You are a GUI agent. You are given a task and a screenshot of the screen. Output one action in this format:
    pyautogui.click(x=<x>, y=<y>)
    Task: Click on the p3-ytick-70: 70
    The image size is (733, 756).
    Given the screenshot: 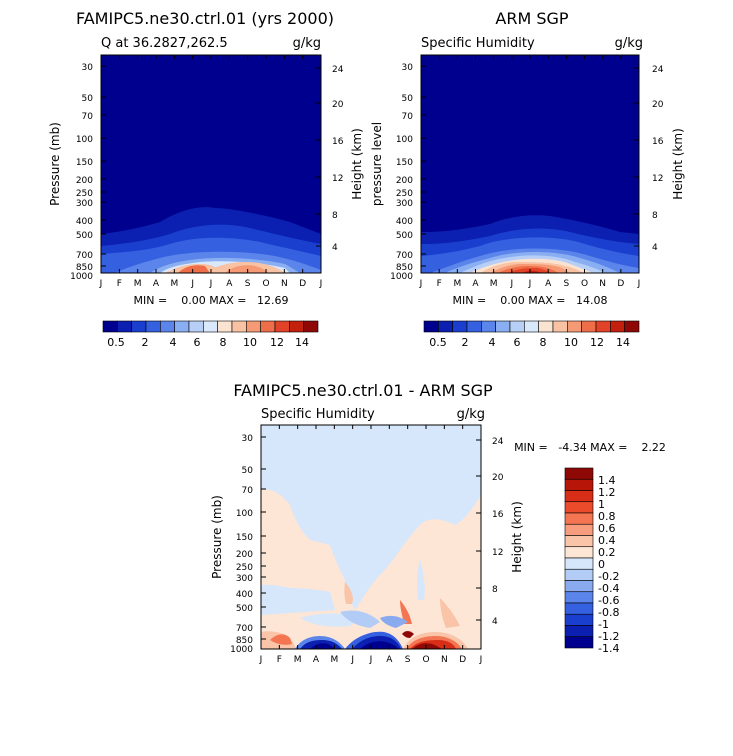 What is the action you would take?
    pyautogui.click(x=248, y=491)
    